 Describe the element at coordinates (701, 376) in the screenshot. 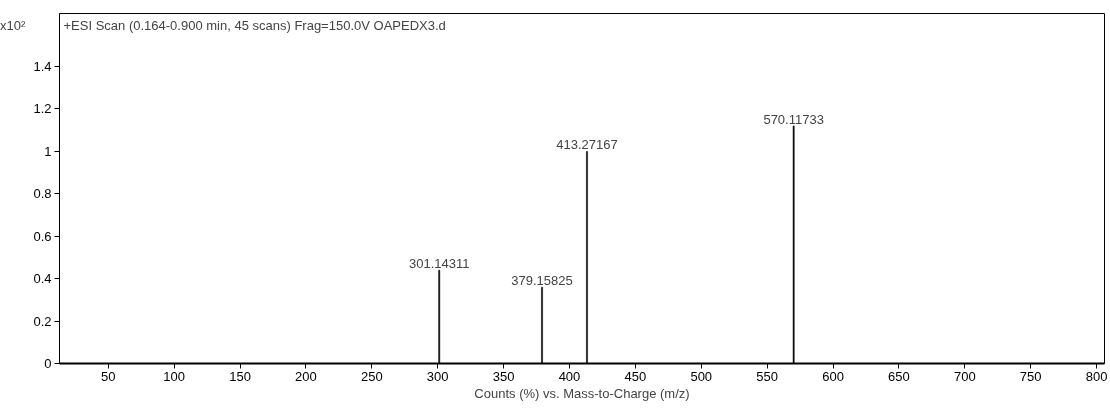

I see `x-tick-label: 500` at that location.